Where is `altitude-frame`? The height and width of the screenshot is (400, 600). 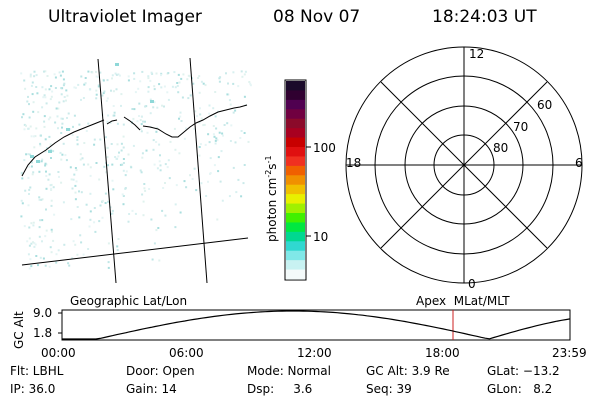 altitude-frame is located at coordinates (316, 325).